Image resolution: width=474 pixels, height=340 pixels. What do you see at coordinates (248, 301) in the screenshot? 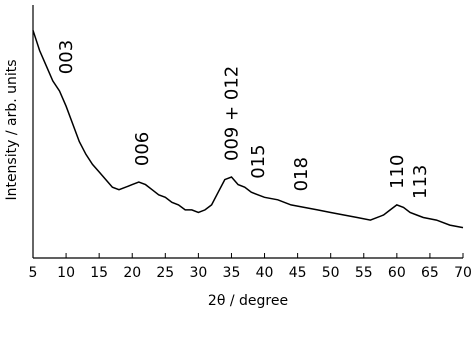
I see `x-axis-label: 2θ / degree` at bounding box center [248, 301].